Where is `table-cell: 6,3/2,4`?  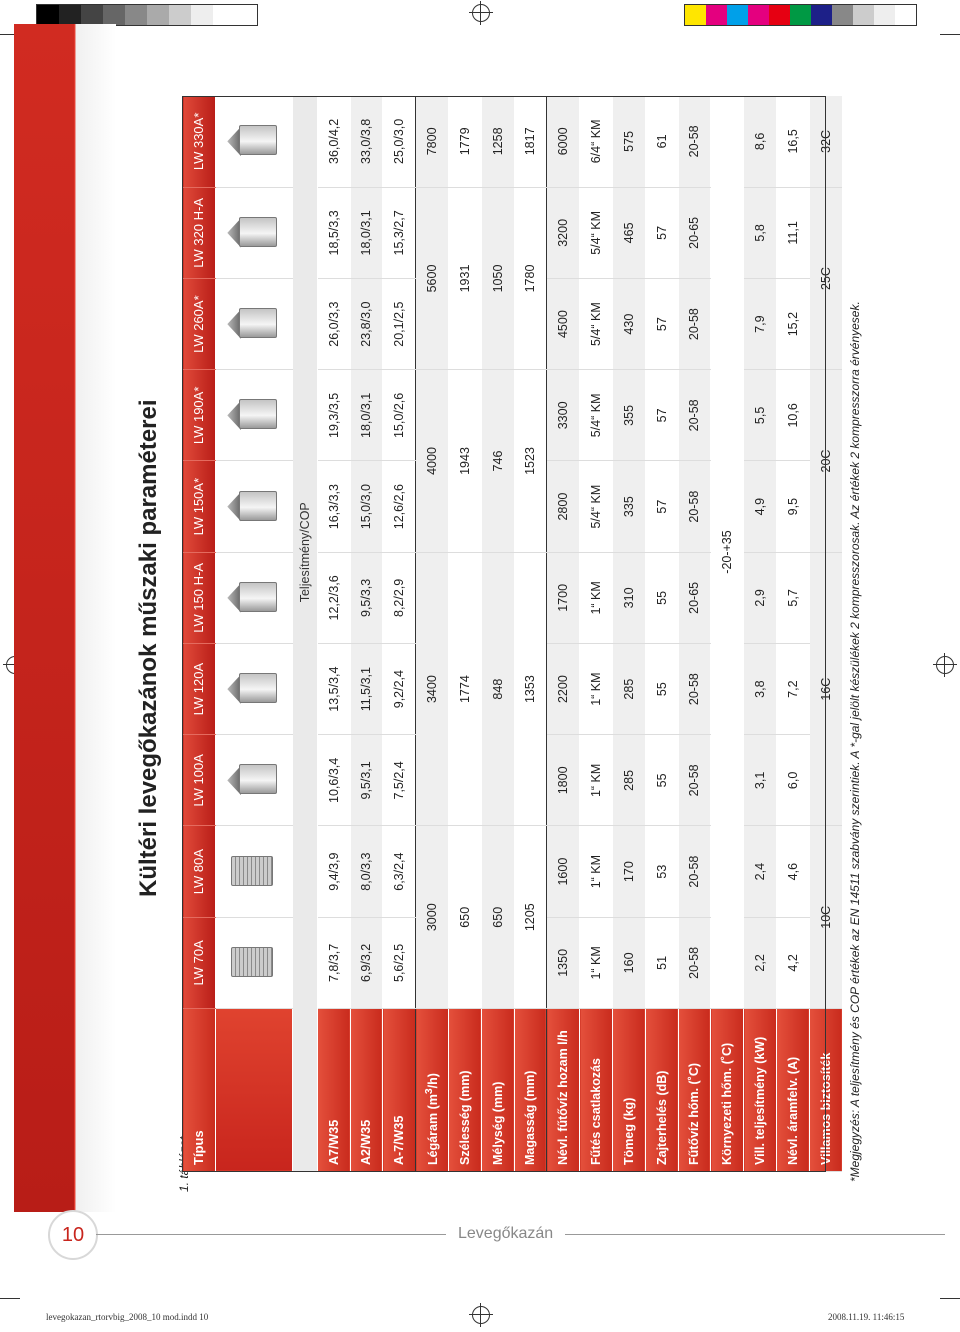 table-cell: 6,3/2,4 is located at coordinates (399, 872).